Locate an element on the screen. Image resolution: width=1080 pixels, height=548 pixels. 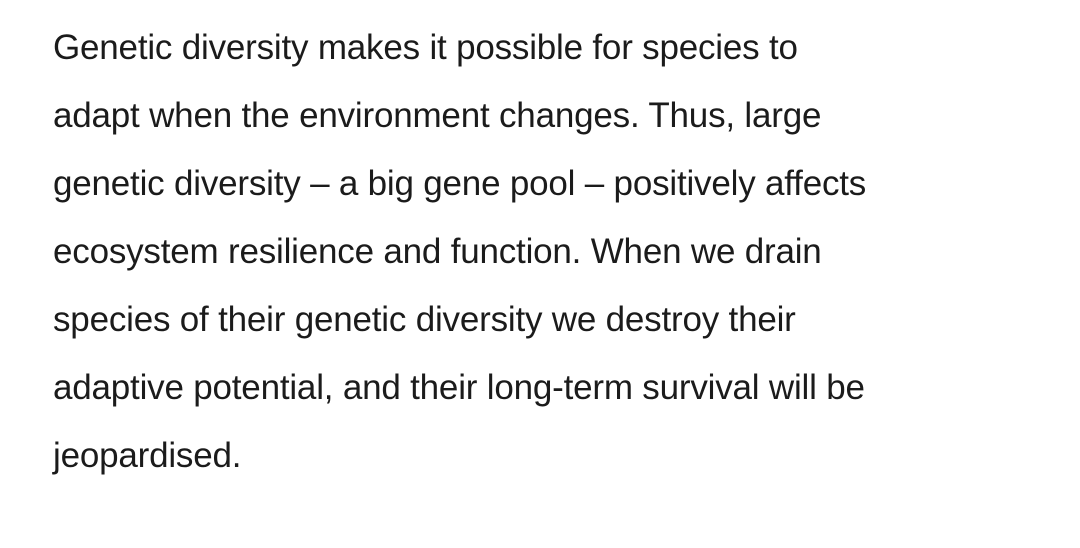
paragraph-line: jeopardised. is located at coordinates (147, 455).